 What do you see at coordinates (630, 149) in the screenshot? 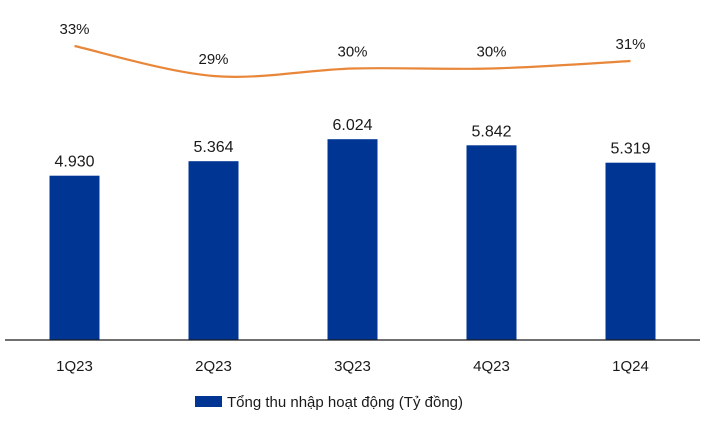
I see `bar-value-label: 5.319` at bounding box center [630, 149].